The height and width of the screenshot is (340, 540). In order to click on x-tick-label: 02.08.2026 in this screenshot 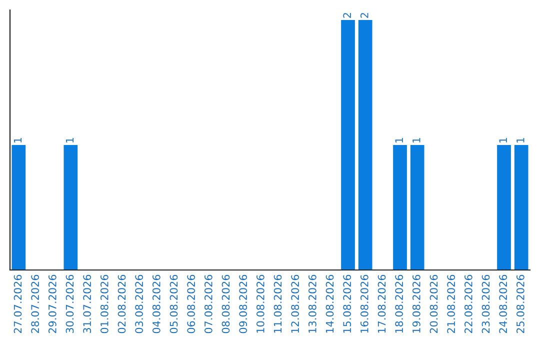, I will do `click(122, 304)`.